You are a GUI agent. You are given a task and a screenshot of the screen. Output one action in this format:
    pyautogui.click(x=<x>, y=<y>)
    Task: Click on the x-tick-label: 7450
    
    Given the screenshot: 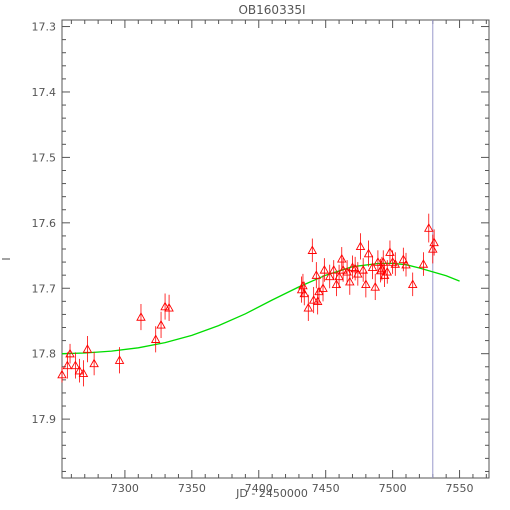 What is the action you would take?
    pyautogui.click(x=326, y=488)
    